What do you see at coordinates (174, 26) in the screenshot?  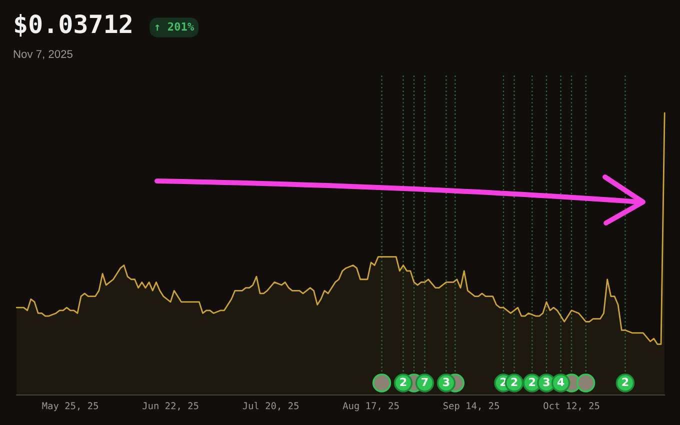 I see `text: ↑ 201%` at bounding box center [174, 26].